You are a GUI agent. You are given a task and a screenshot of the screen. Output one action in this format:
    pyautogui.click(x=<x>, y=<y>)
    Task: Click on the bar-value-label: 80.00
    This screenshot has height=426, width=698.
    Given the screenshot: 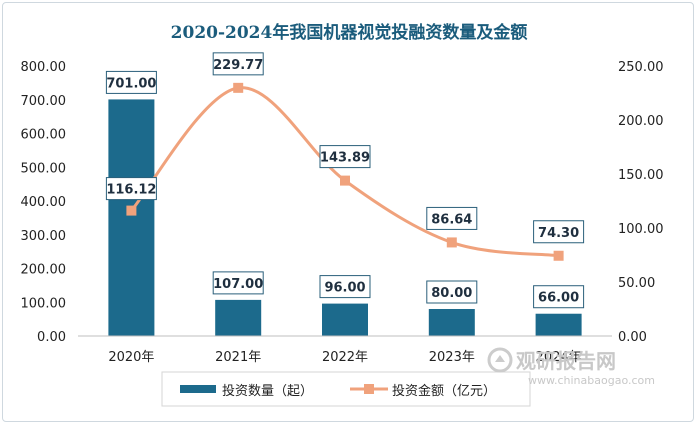 What is the action you would take?
    pyautogui.click(x=452, y=292)
    